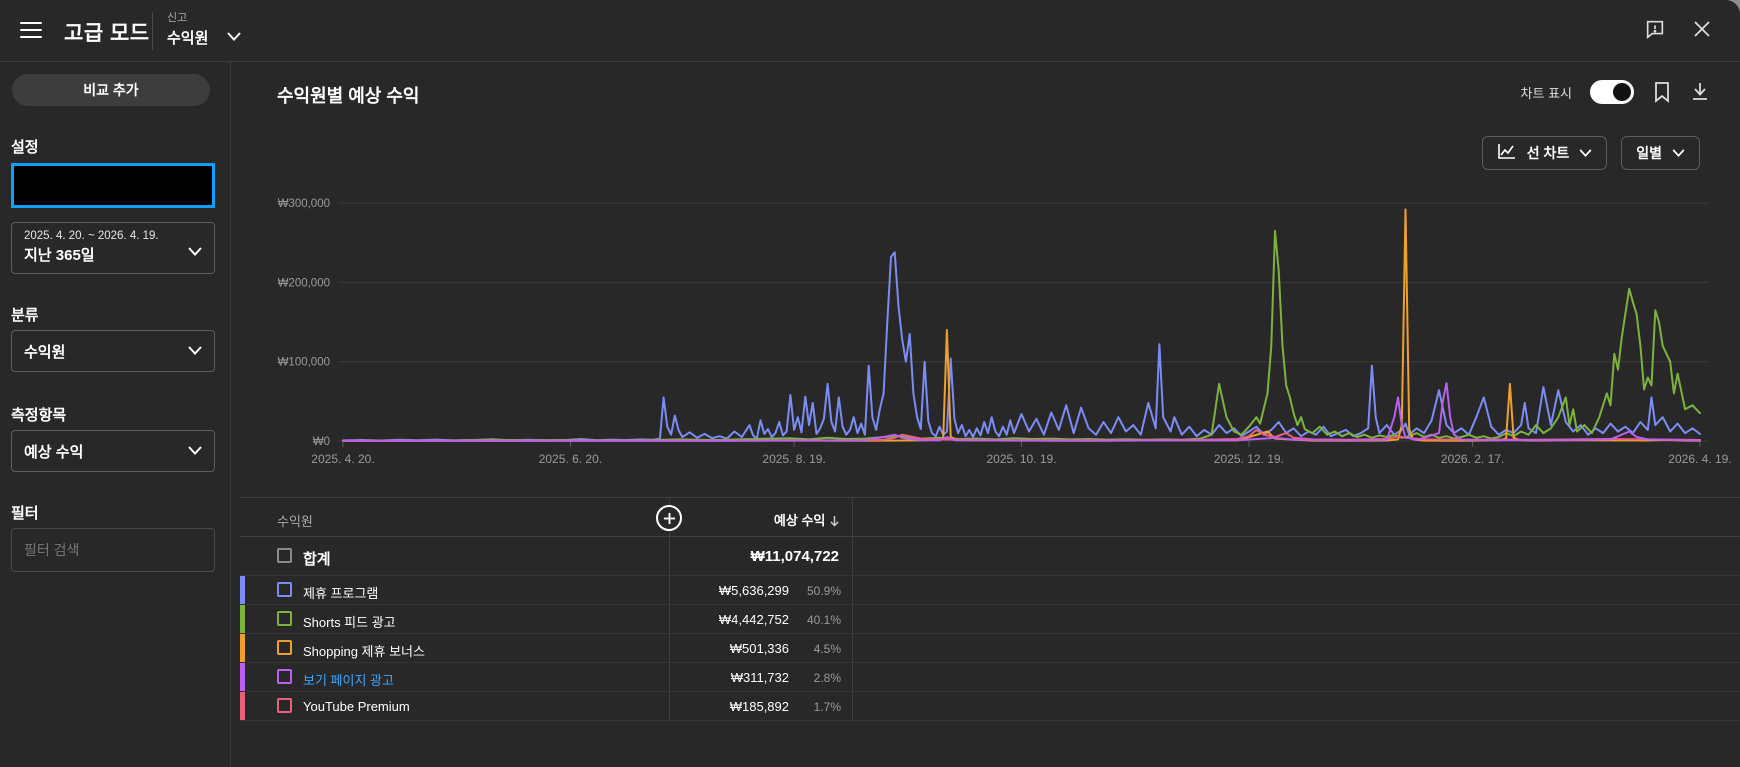  What do you see at coordinates (990, 706) in the screenshot?
I see `table-row: YouTube Premium ₩185,892 1.7%` at bounding box center [990, 706].